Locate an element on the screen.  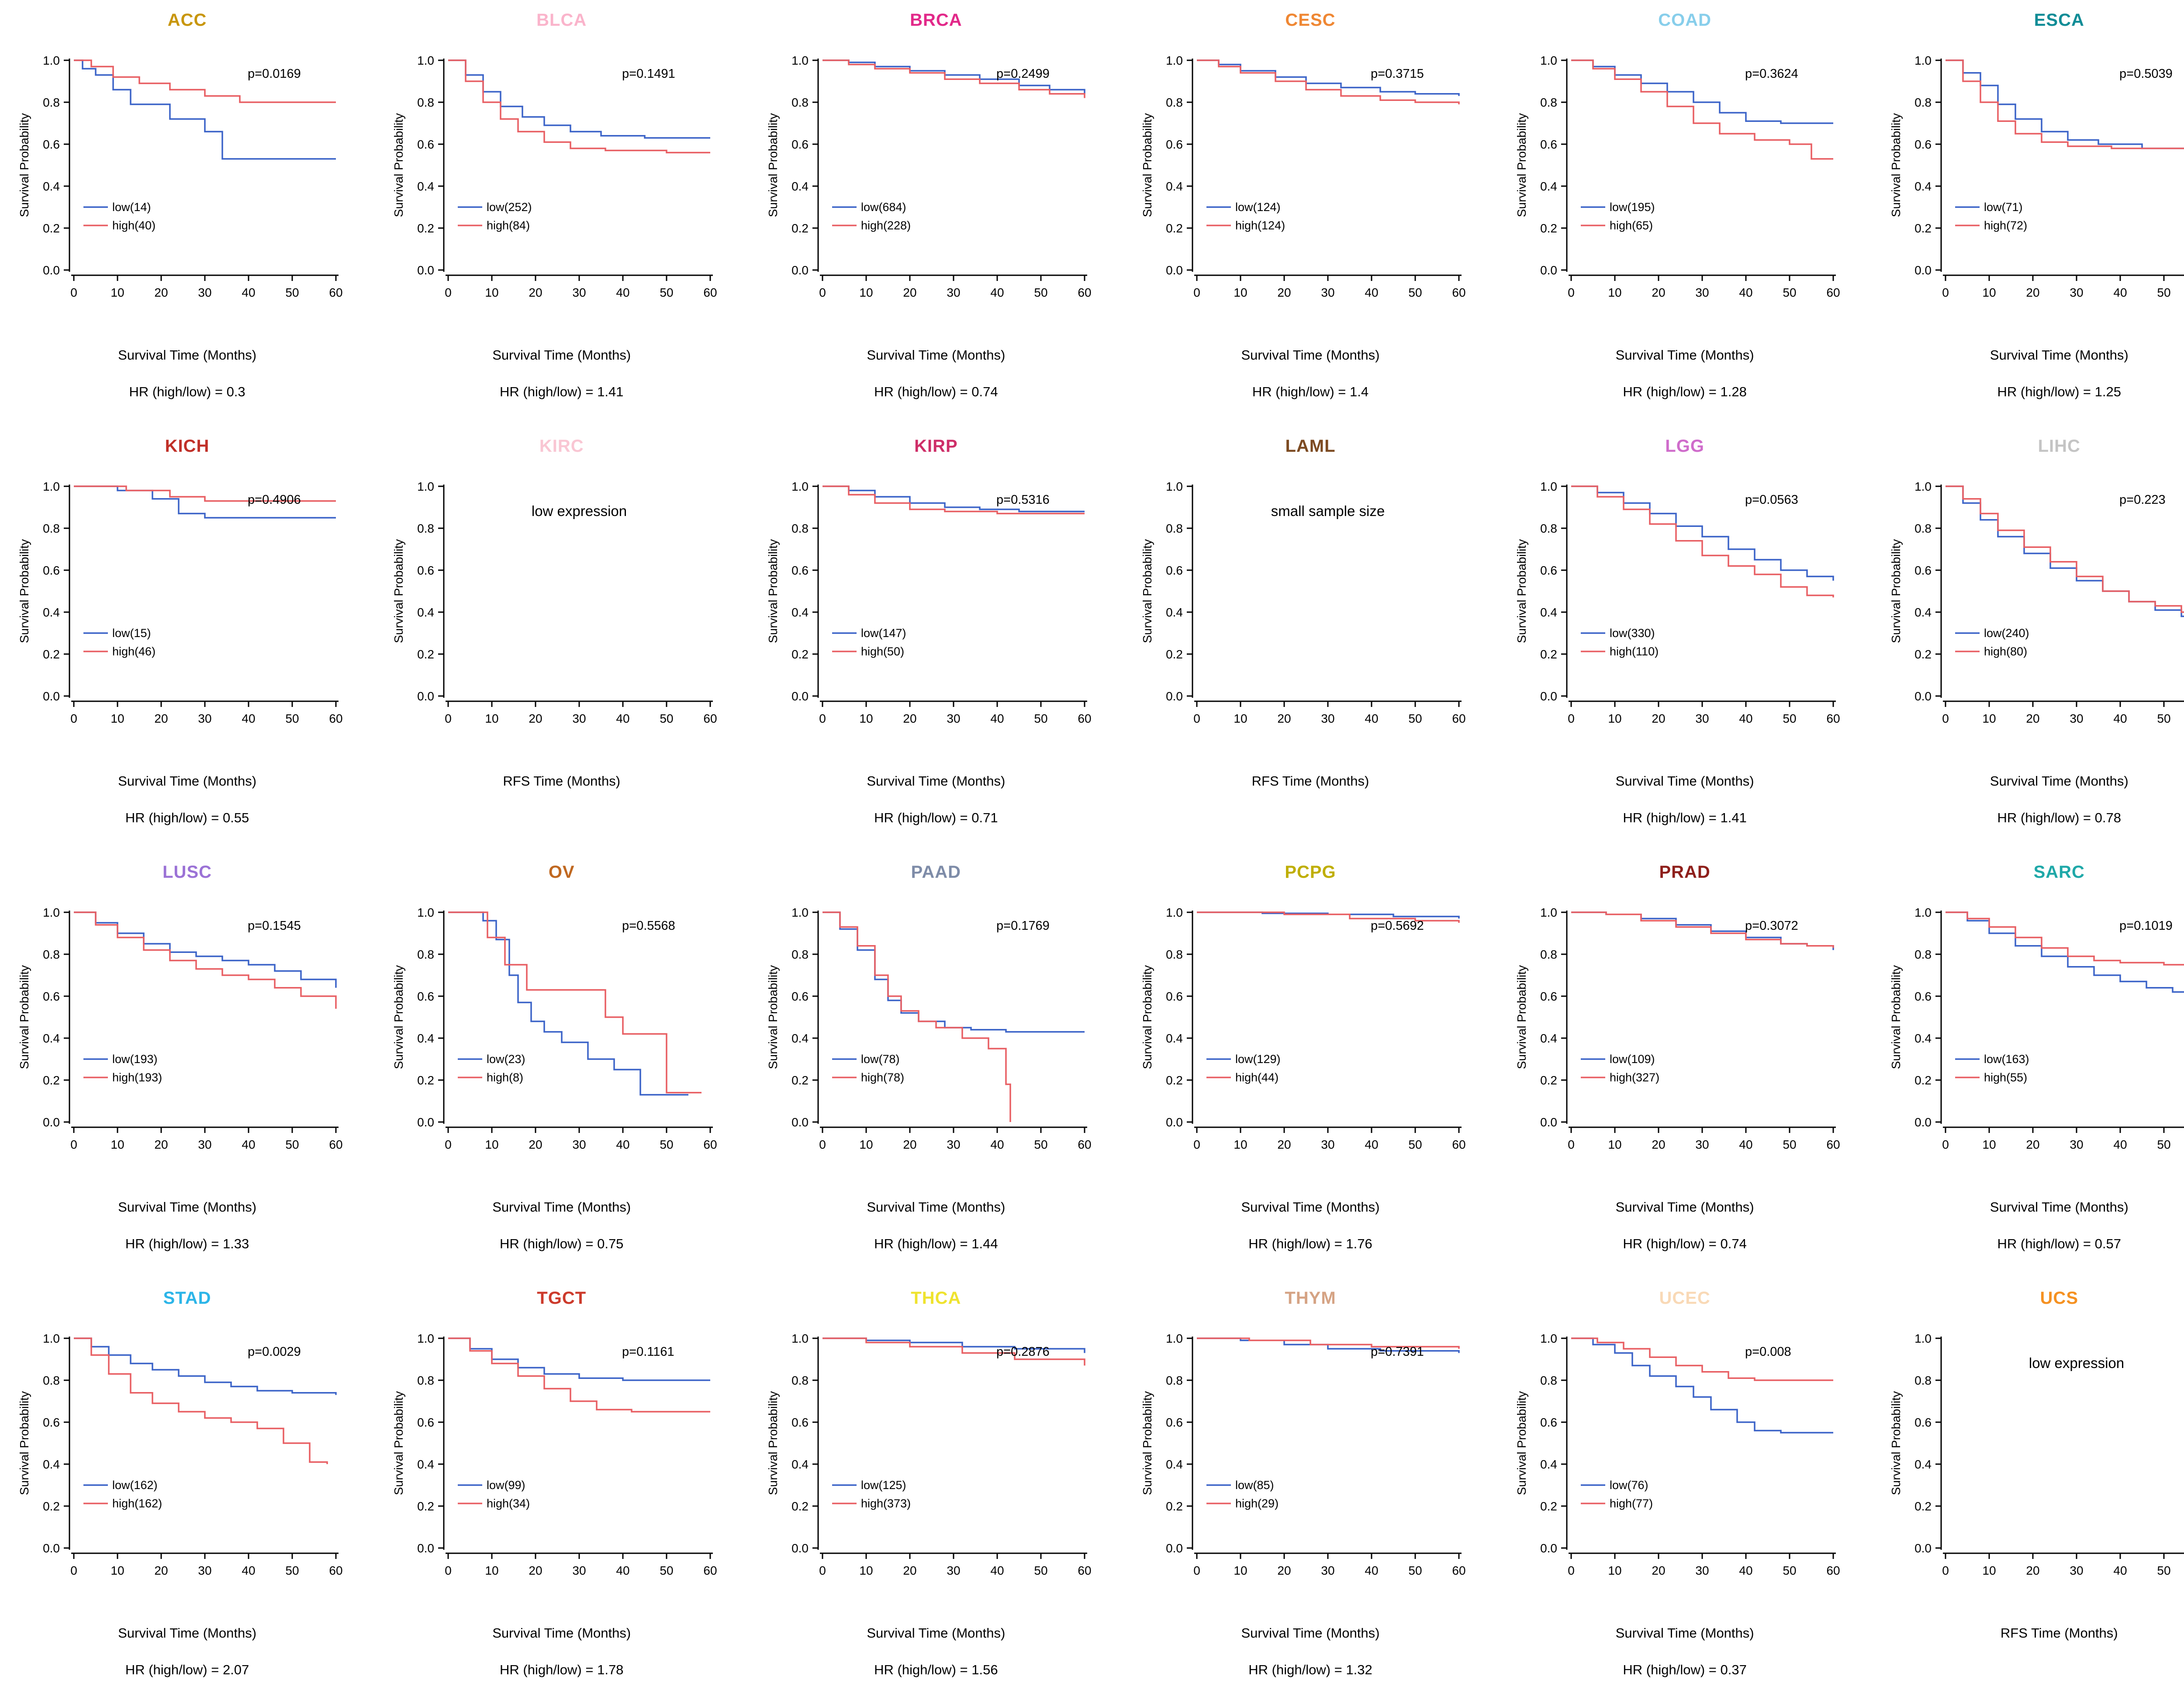
hazard-ratio-label: HR (high/low) = 1.32 is located at coordinates (1310, 1669).